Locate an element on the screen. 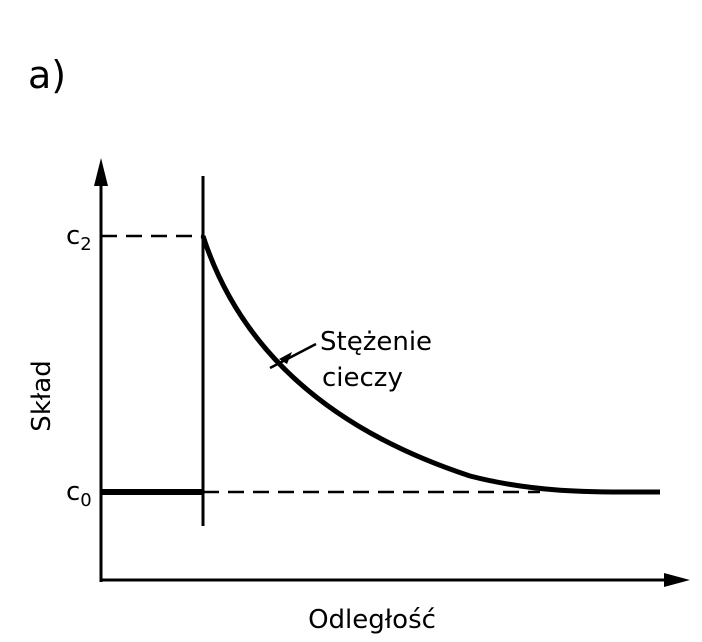 The image size is (702, 642). annotation-line-1: Stężenie is located at coordinates (376, 342).